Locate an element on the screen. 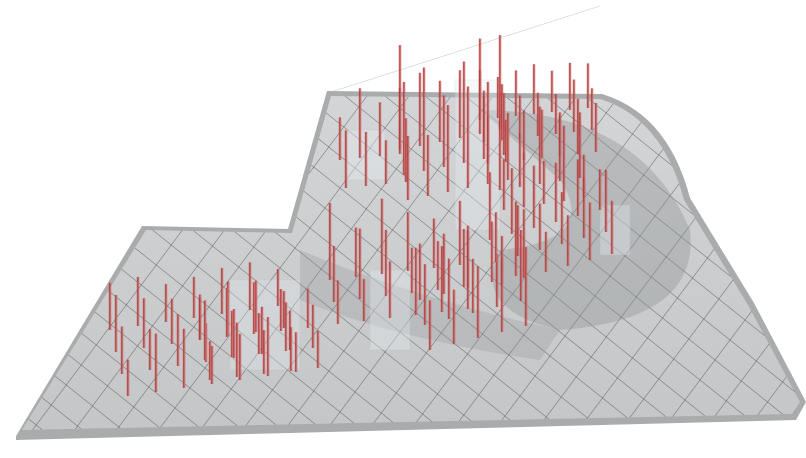  guide-line is located at coordinates (465, 49).